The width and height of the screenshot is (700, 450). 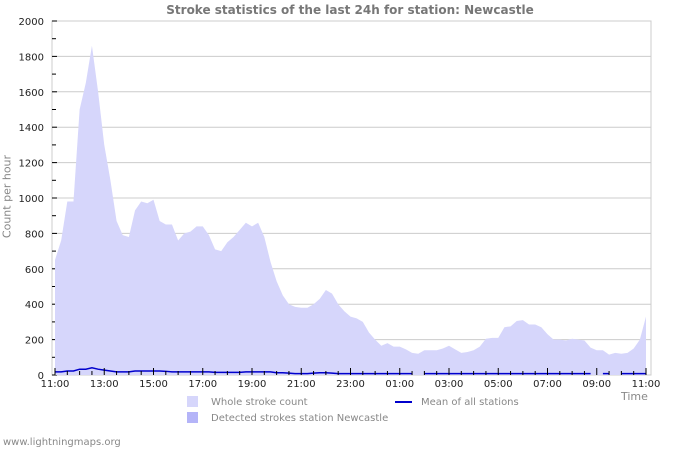 What do you see at coordinates (34, 341) in the screenshot?
I see `y-tick-label: 200` at bounding box center [34, 341].